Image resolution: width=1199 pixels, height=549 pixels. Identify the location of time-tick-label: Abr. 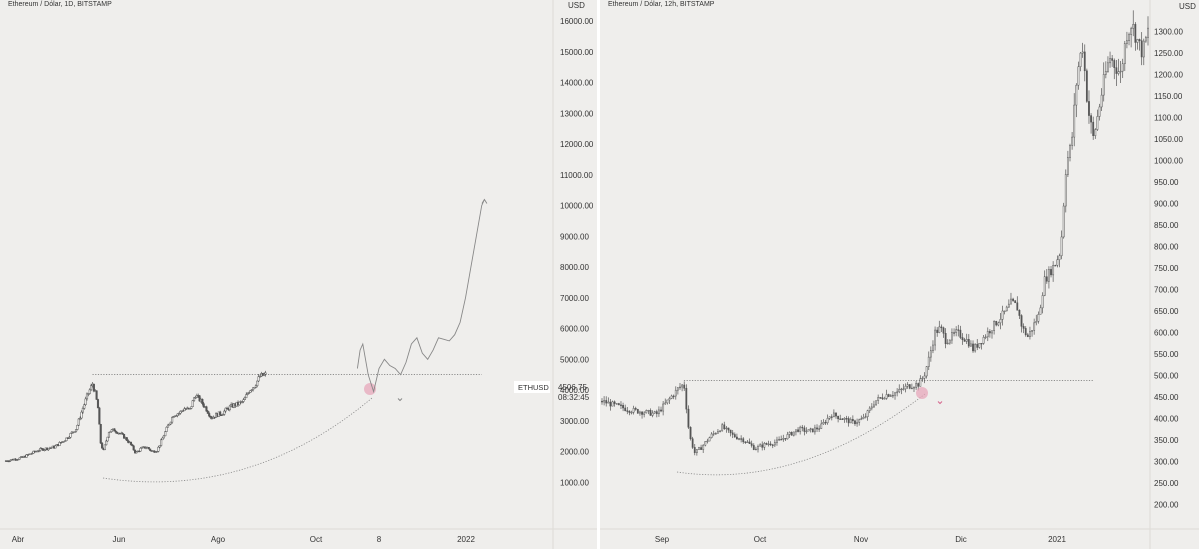
(18, 539).